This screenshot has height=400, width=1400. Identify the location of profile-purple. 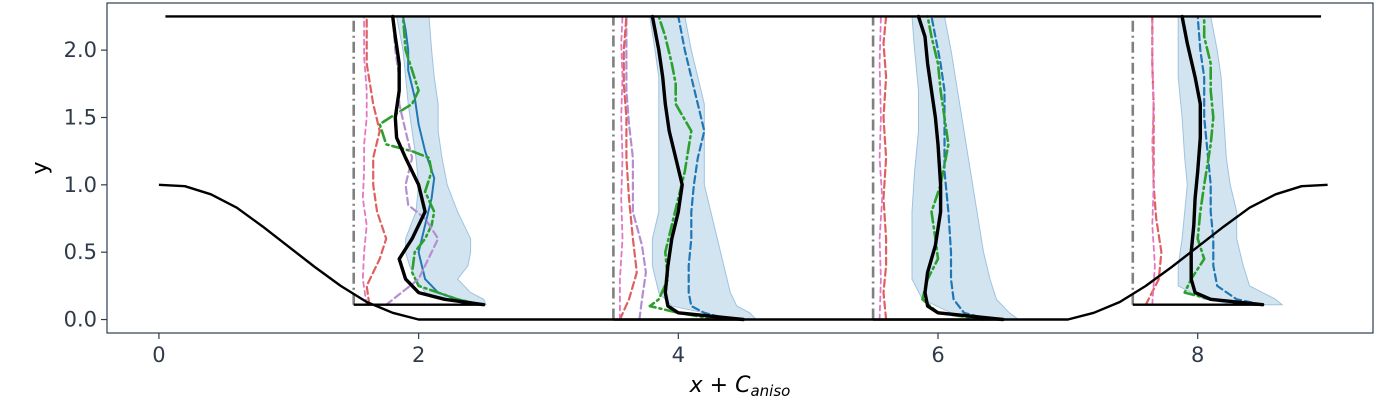
(636, 168).